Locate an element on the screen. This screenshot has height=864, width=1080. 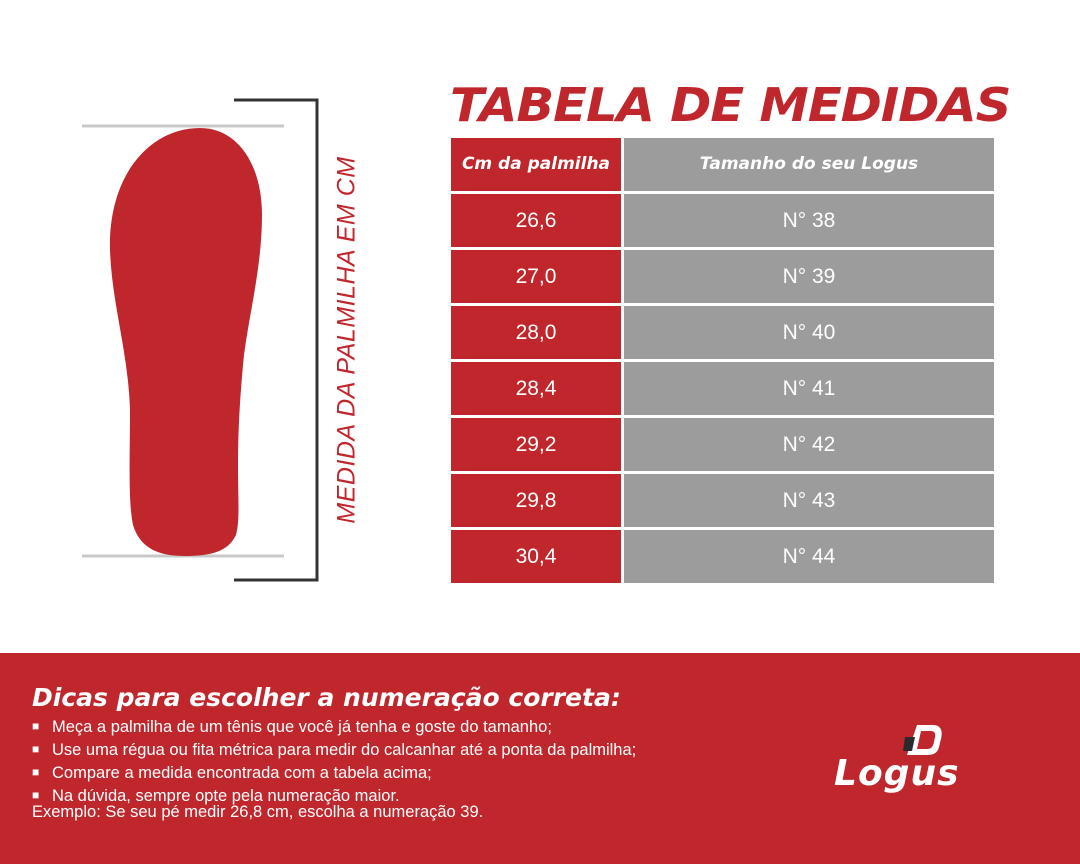
size-cell: N° 38 is located at coordinates (809, 220).